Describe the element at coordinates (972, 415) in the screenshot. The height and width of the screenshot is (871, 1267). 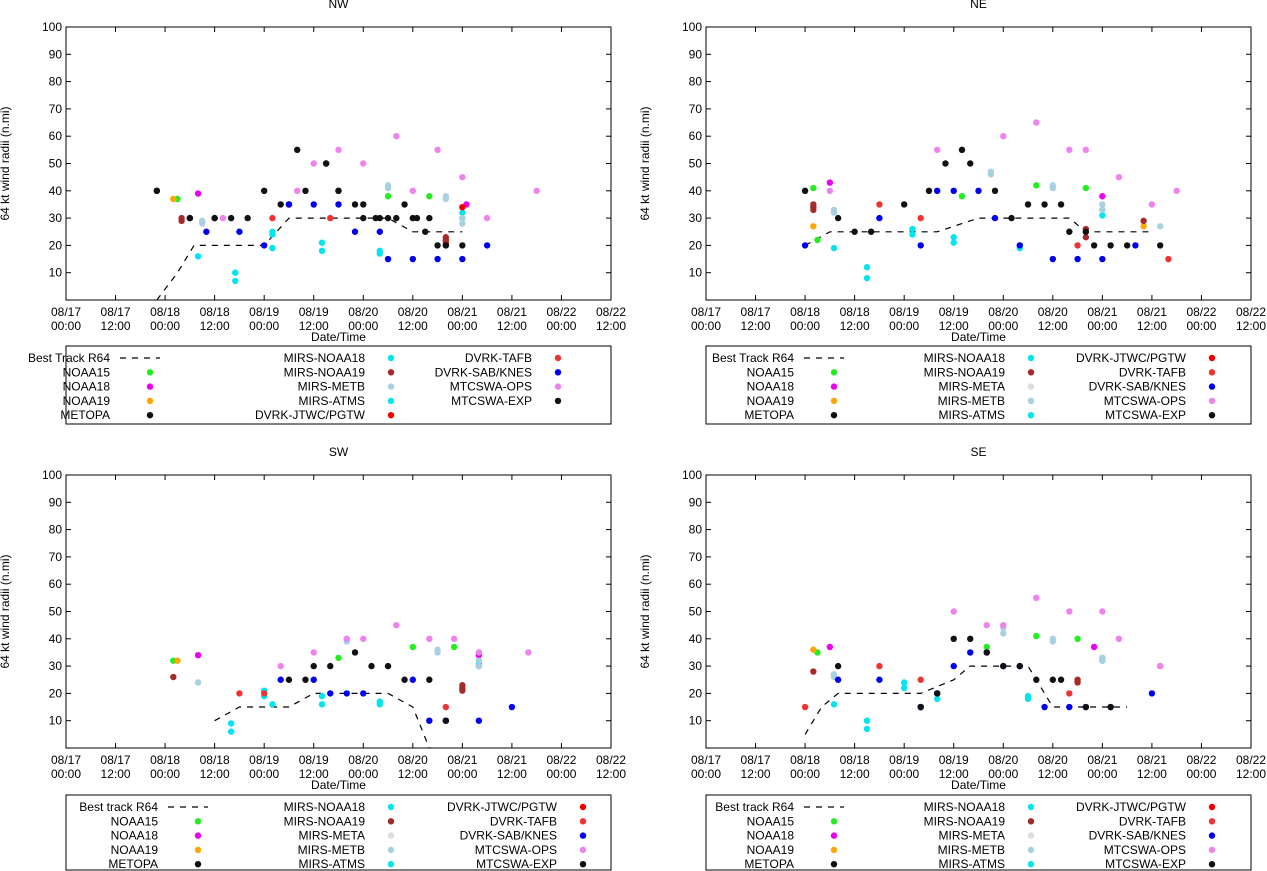
I see `legend-label: MIRS-ATMS` at that location.